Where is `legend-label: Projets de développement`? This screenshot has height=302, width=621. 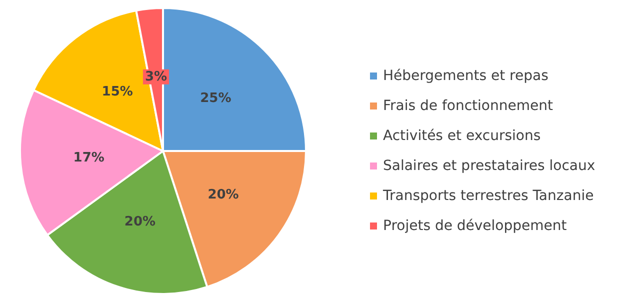
legend-label: Projets de développement is located at coordinates (475, 226).